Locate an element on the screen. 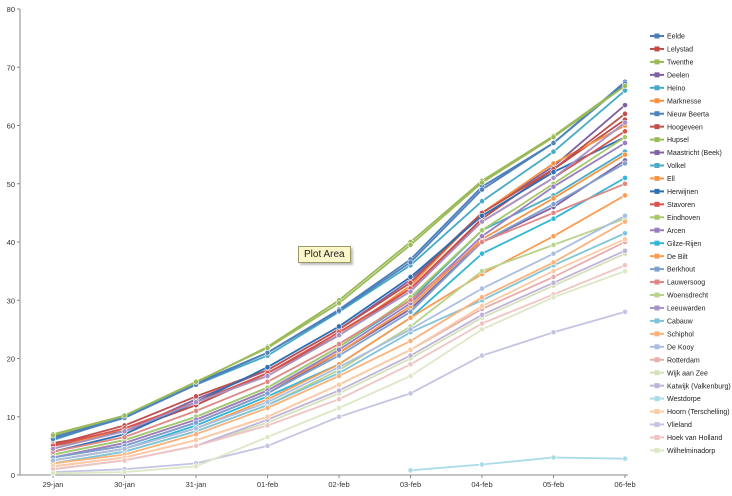 The image size is (732, 496). legend-item: De Kooy is located at coordinates (672, 347).